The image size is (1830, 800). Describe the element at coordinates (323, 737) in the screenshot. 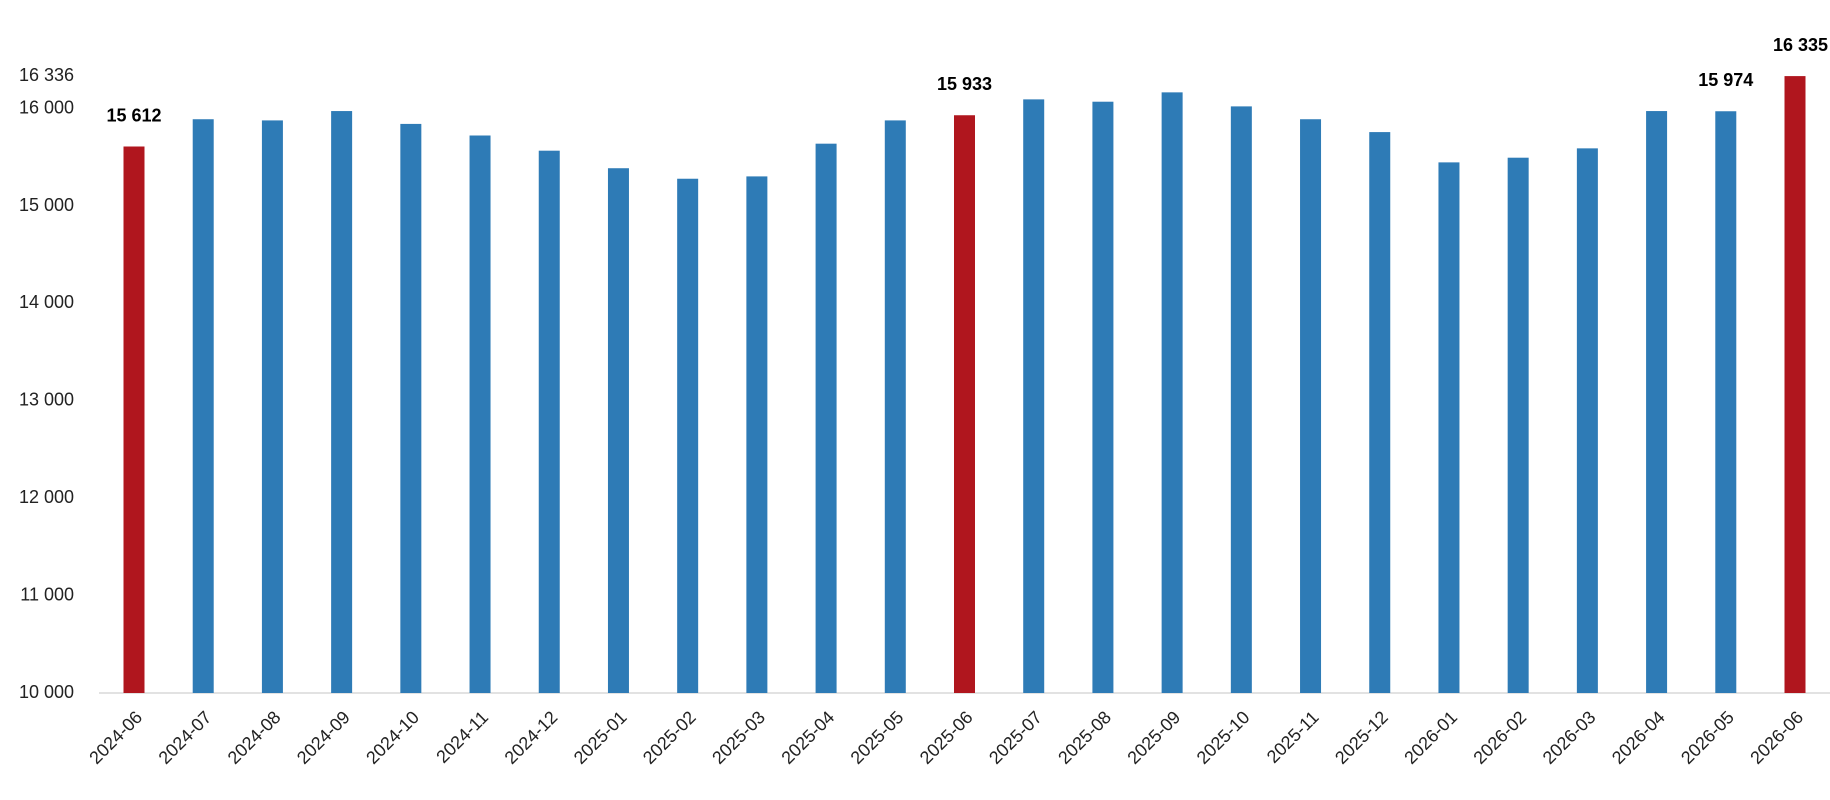

I see `x-tick-label: 2024-09` at that location.